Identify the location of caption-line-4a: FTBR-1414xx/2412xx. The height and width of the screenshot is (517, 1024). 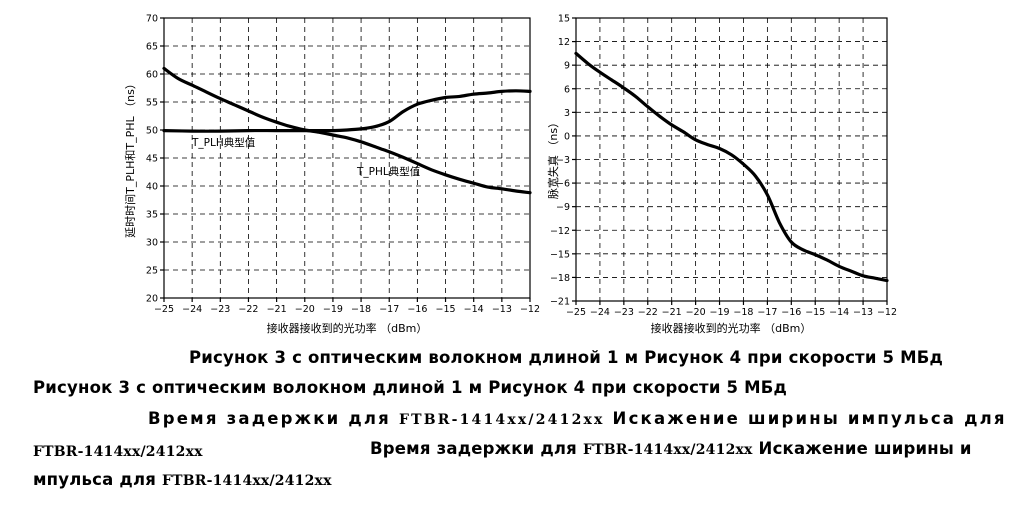
(118, 450).